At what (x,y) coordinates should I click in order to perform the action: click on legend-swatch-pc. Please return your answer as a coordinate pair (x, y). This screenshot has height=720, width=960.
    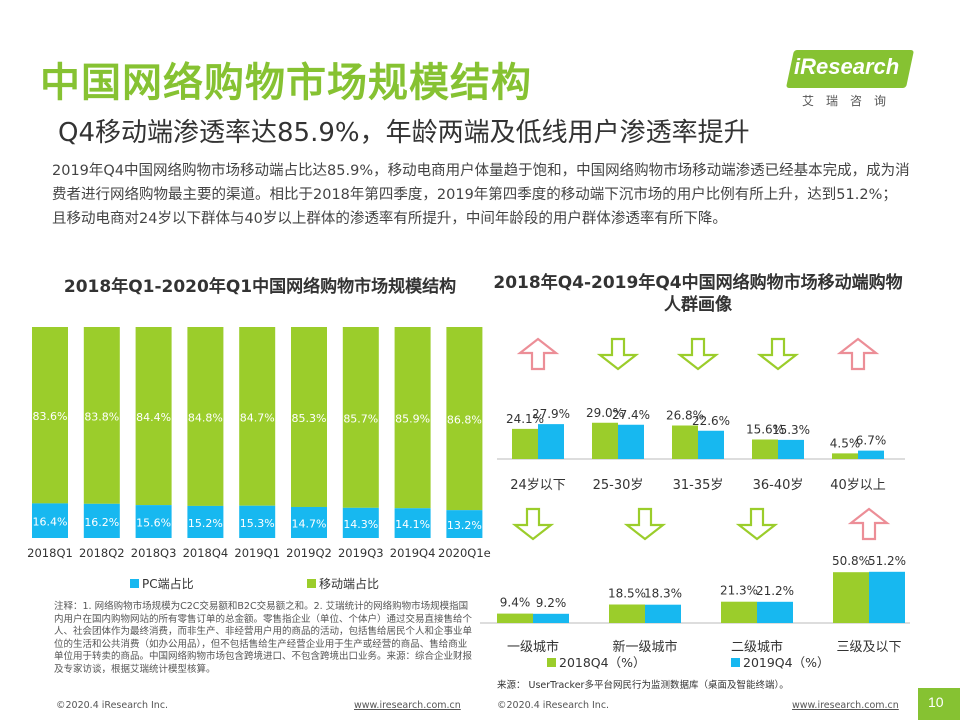
    Looking at the image, I should click on (134, 583).